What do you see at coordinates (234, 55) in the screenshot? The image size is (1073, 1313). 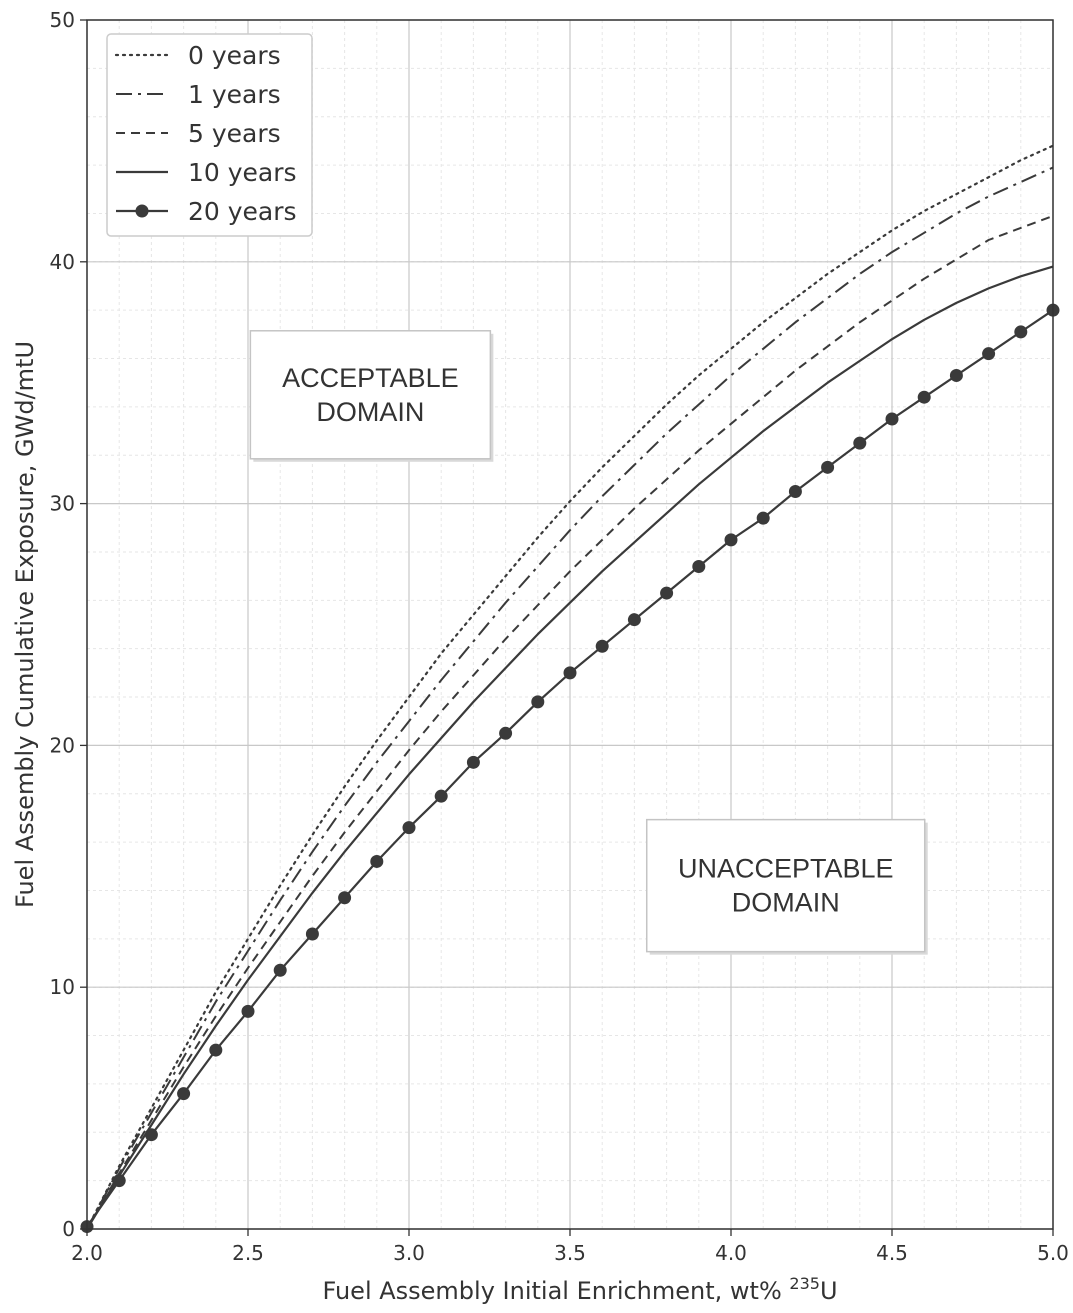 I see `legend-label: 0 years` at bounding box center [234, 55].